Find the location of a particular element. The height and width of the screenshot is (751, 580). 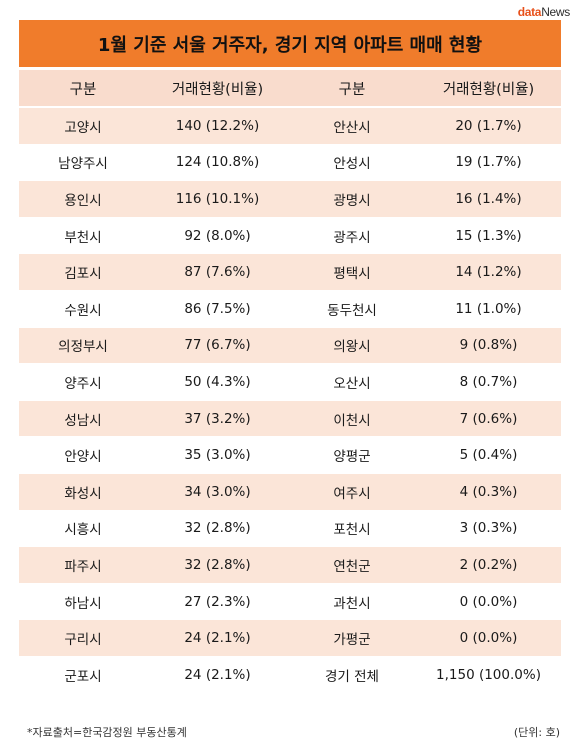

cell-region-right: 평택시 is located at coordinates (352, 274).